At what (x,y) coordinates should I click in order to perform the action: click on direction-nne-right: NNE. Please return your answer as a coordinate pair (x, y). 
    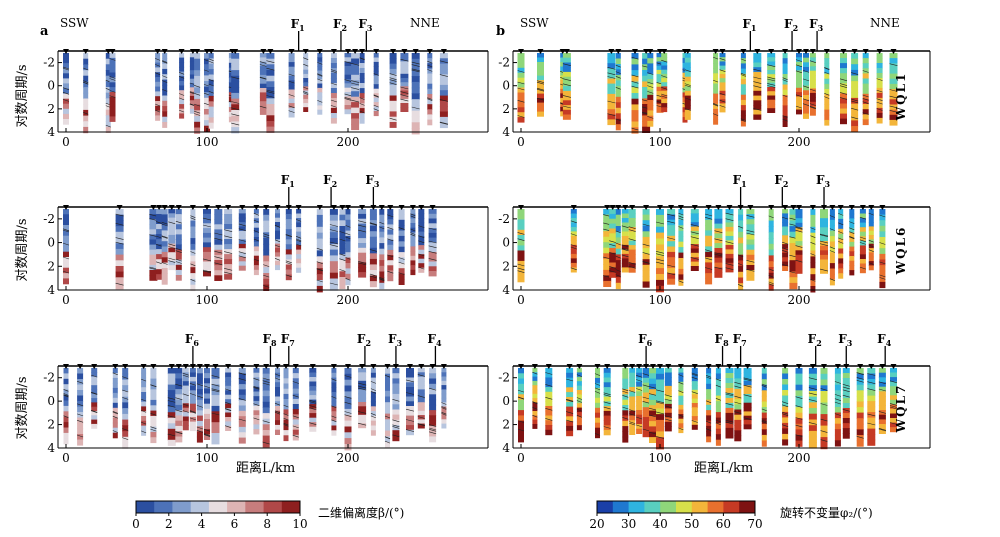
    Looking at the image, I should click on (885, 23).